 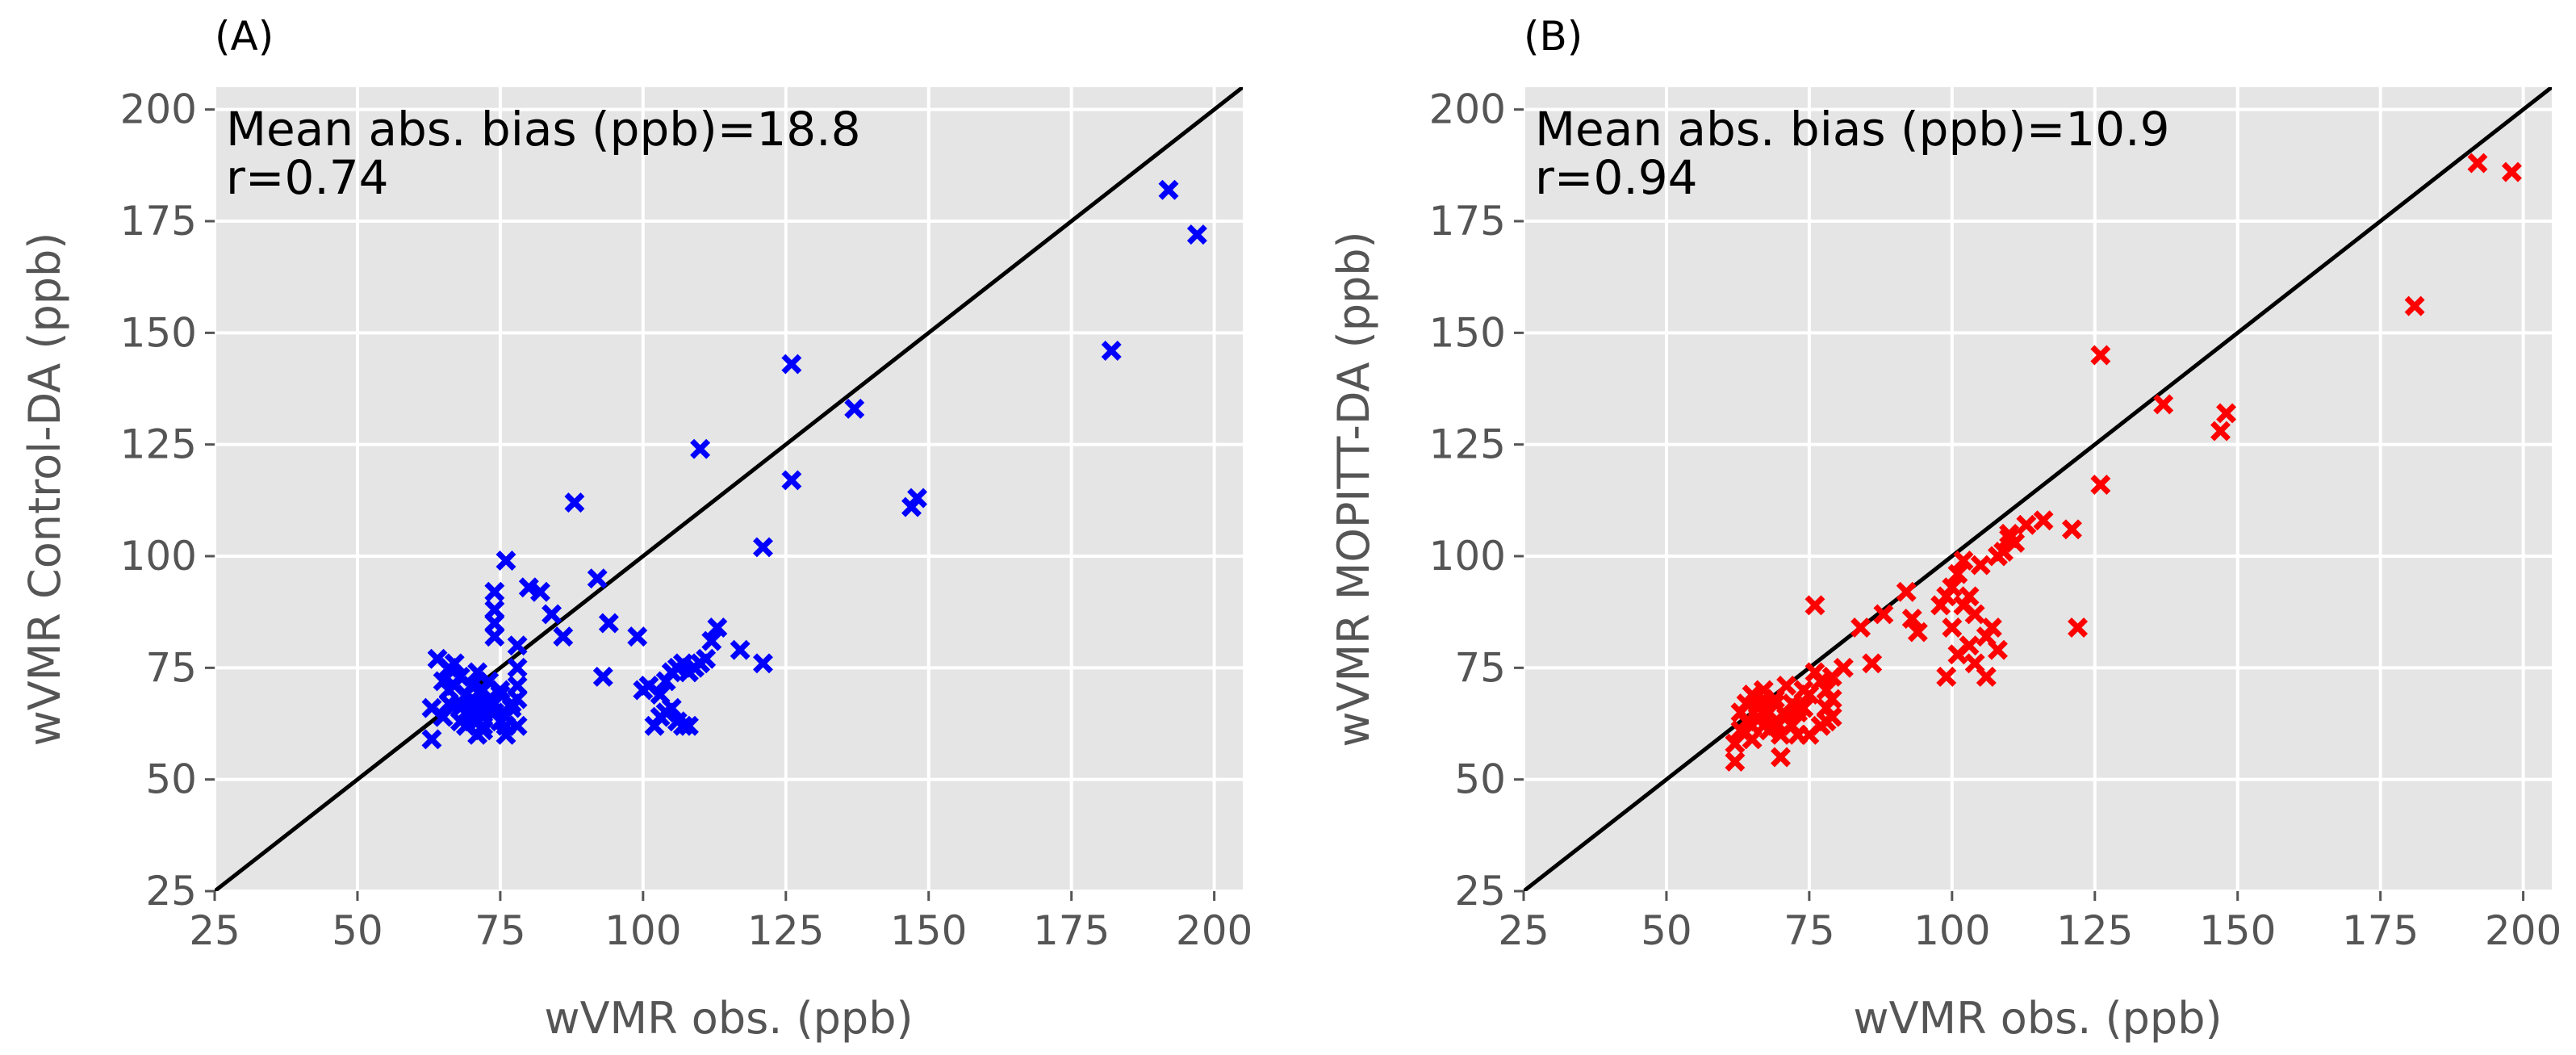 What do you see at coordinates (44, 489) in the screenshot?
I see `y-axis-label: wVMR Control-DA (ppb)` at bounding box center [44, 489].